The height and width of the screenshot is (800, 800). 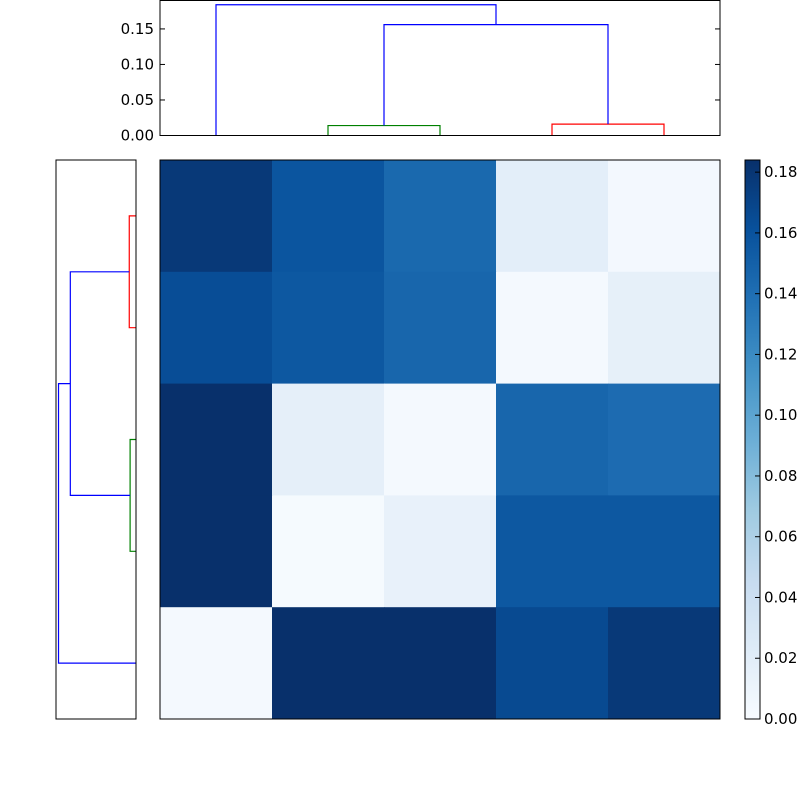 What do you see at coordinates (137, 100) in the screenshot?
I see `top-dendrogram-tick-label-1: 0.05` at bounding box center [137, 100].